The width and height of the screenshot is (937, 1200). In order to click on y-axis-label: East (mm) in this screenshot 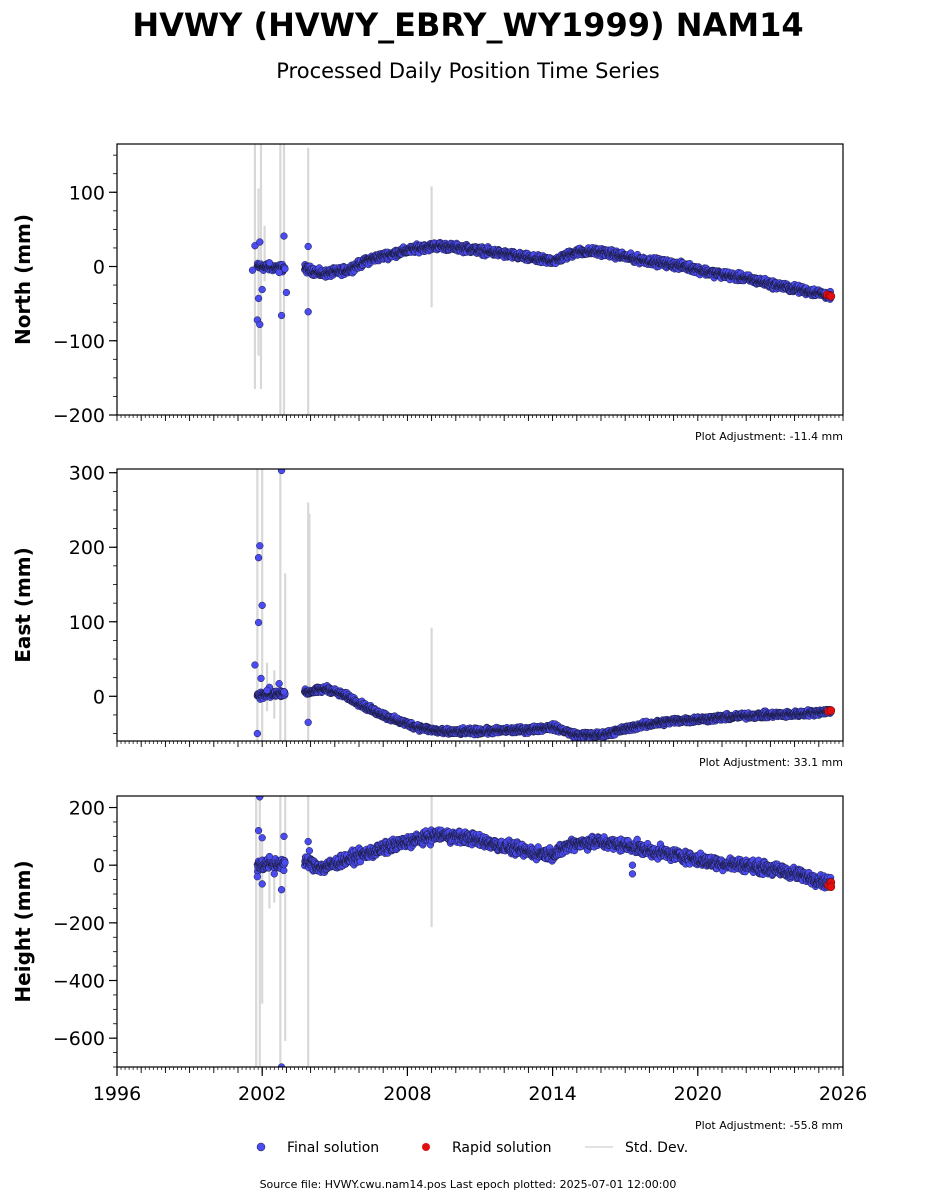, I will do `click(23, 605)`.